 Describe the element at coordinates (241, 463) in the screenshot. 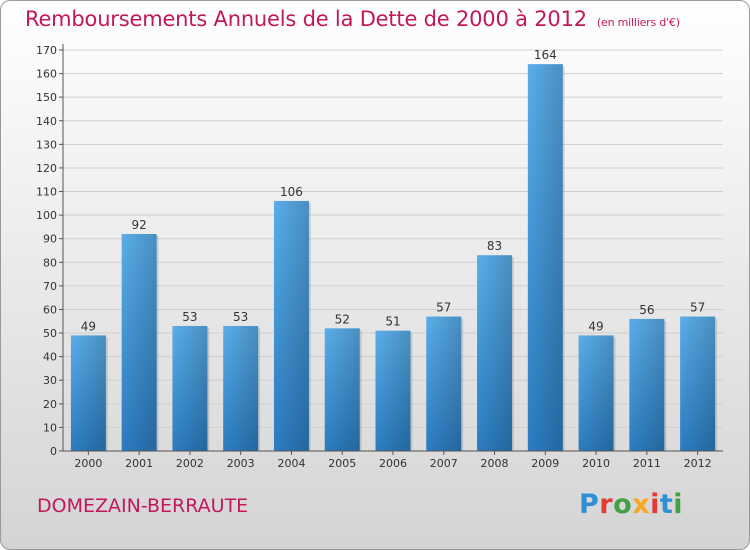

I see `x-tick-label: 2003` at that location.